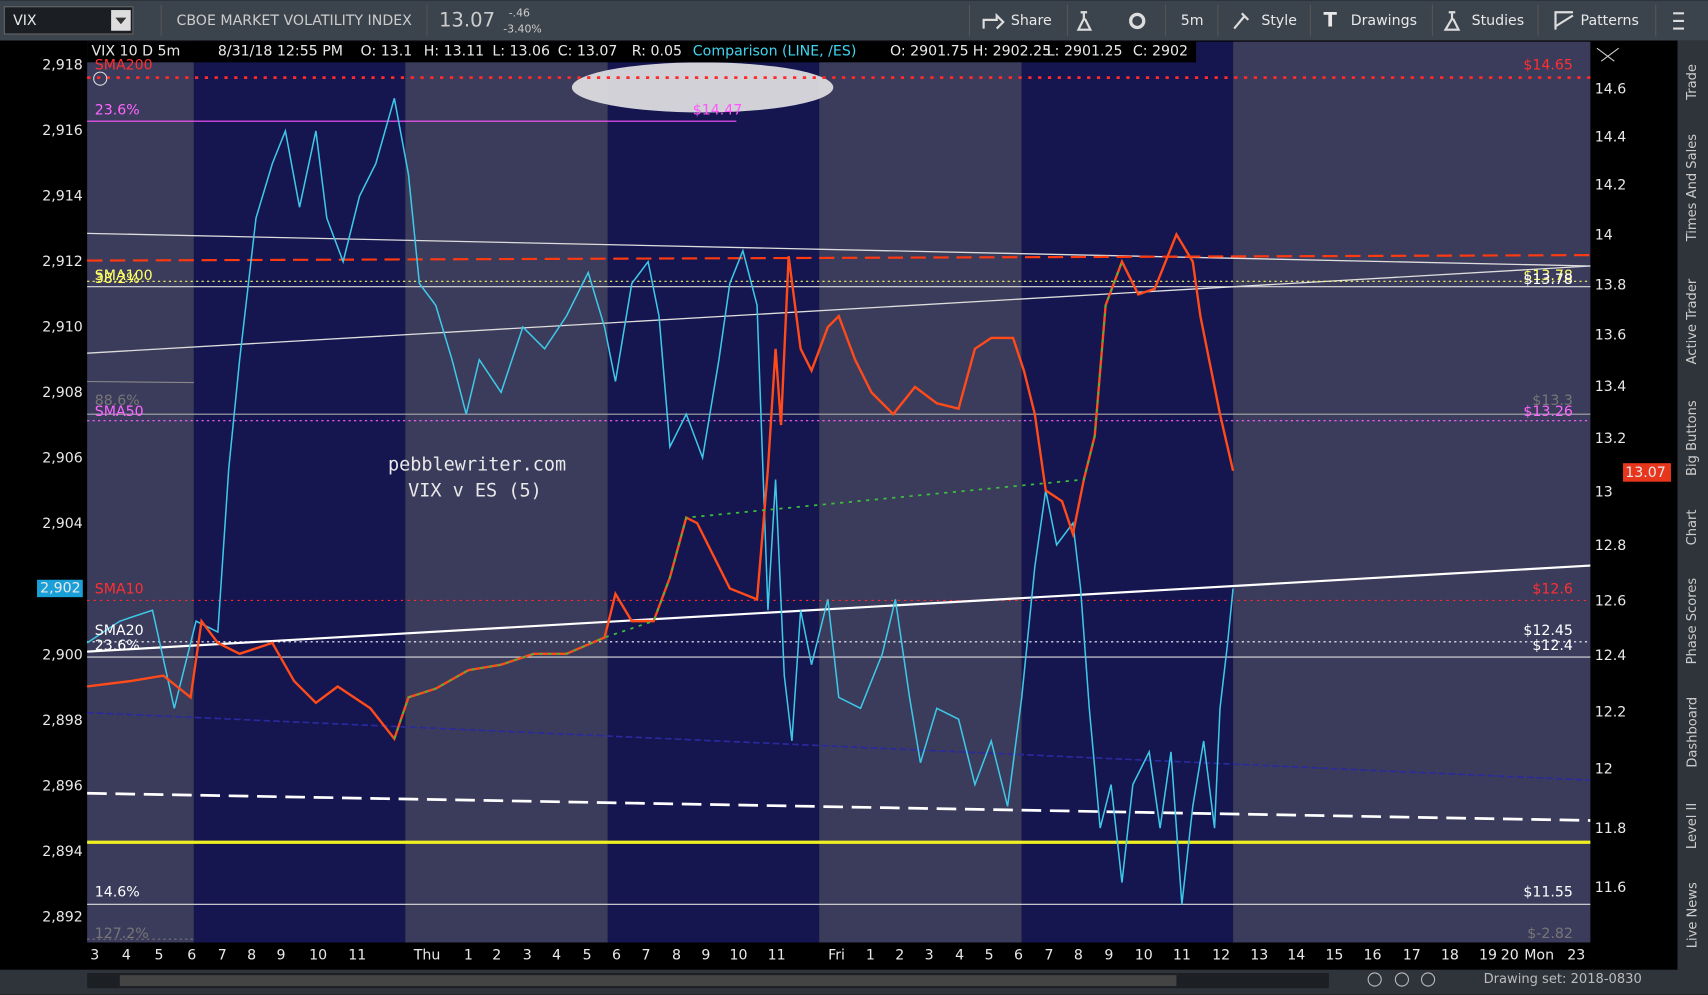 The image size is (1708, 995). I want to click on cmp-low: L: 2901.25, so click(1085, 51).